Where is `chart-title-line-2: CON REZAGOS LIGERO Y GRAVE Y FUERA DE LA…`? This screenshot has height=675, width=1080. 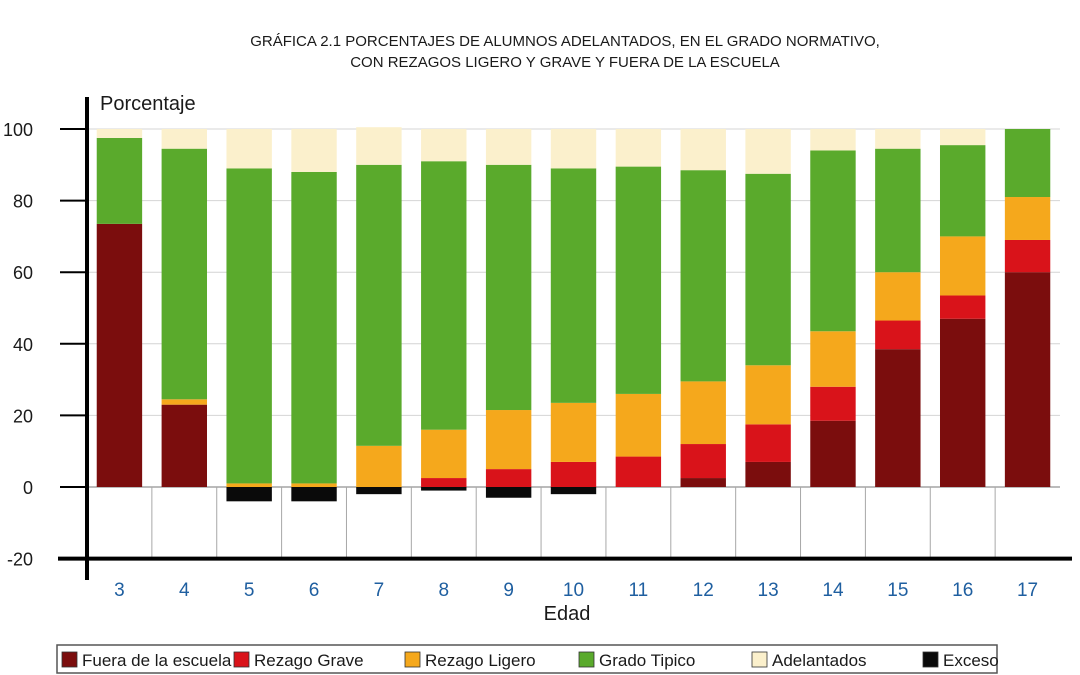 chart-title-line-2: CON REZAGOS LIGERO Y GRAVE Y FUERA DE LA… is located at coordinates (565, 62).